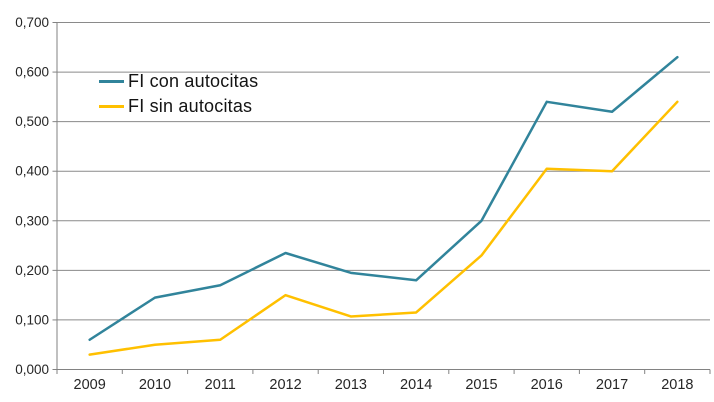 The width and height of the screenshot is (714, 402). What do you see at coordinates (32, 171) in the screenshot?
I see `y-axis-tick-label: 0,400` at bounding box center [32, 171].